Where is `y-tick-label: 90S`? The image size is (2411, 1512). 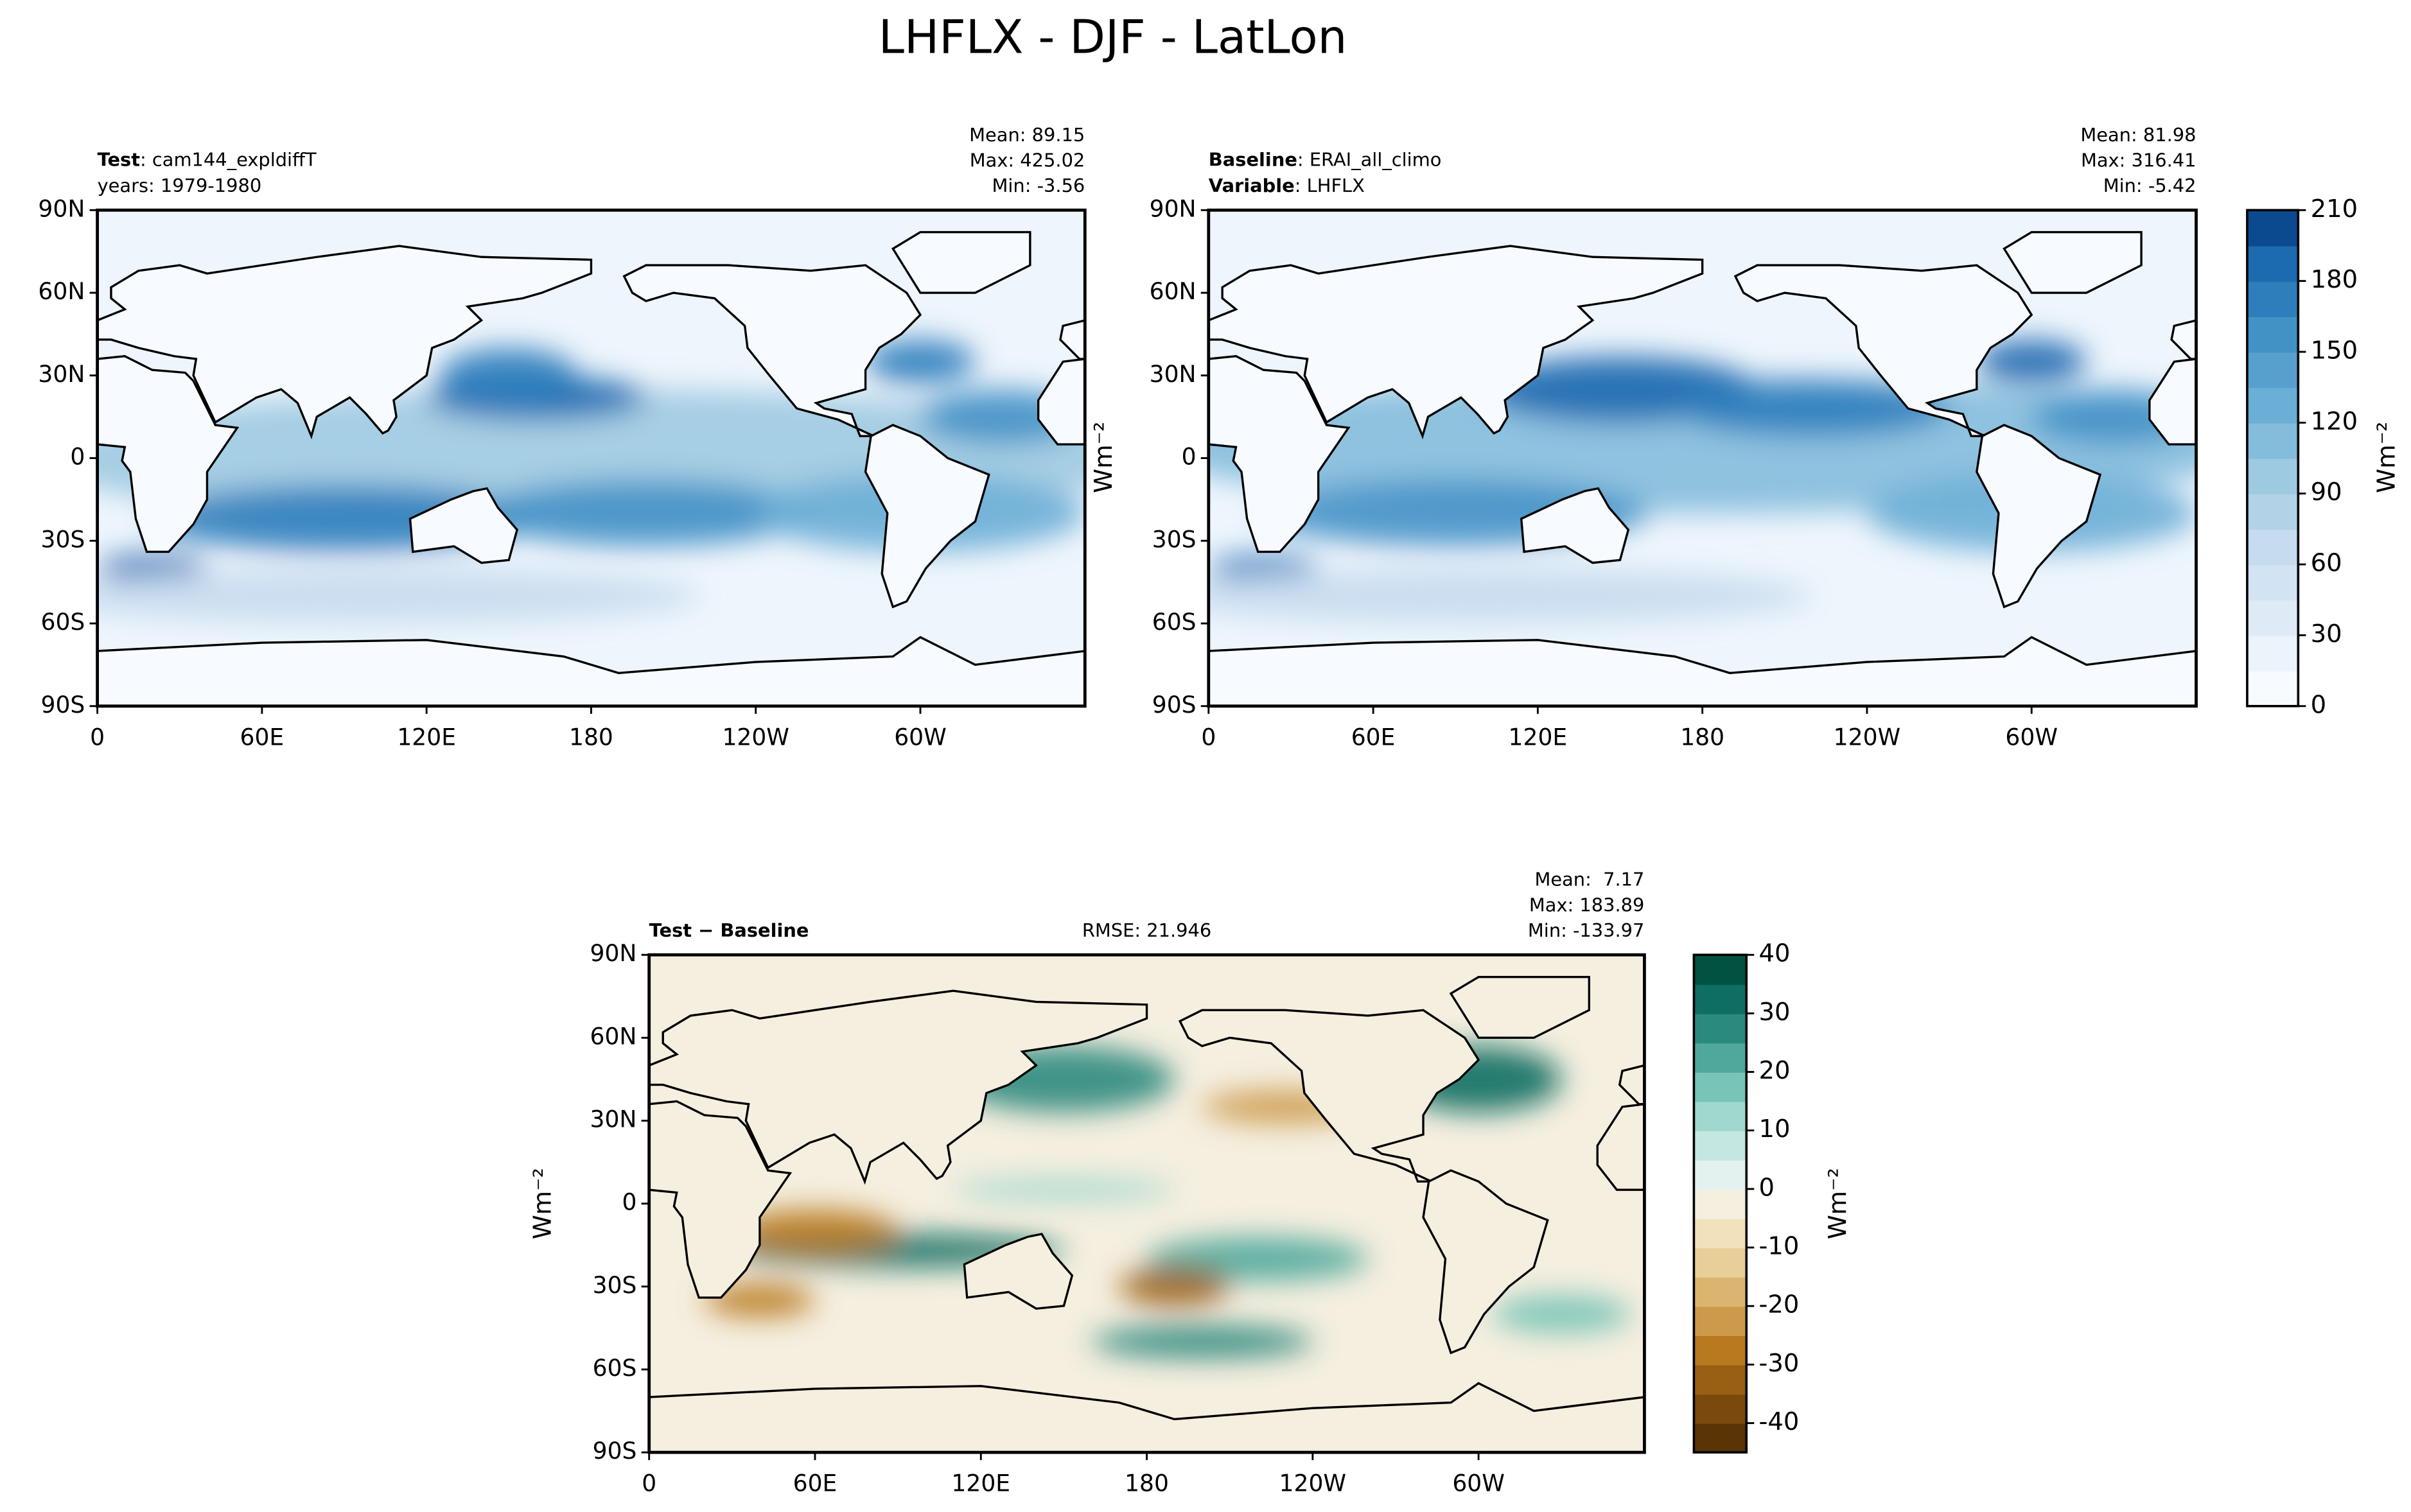 y-tick-label: 90S is located at coordinates (1174, 704).